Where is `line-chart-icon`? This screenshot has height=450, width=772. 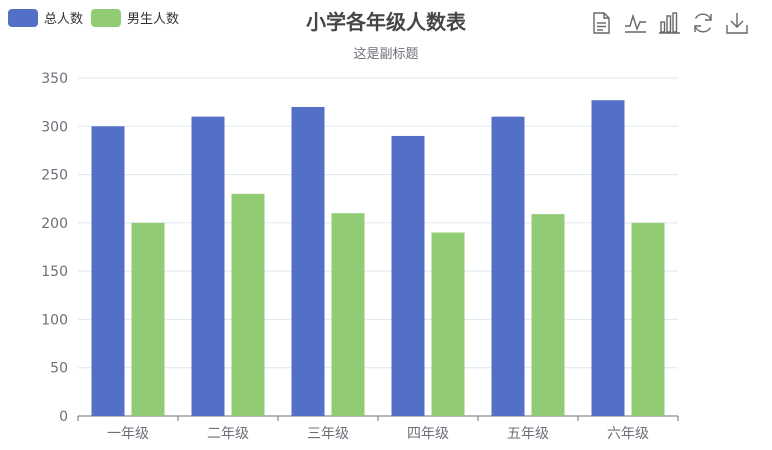
line-chart-icon is located at coordinates (635, 23).